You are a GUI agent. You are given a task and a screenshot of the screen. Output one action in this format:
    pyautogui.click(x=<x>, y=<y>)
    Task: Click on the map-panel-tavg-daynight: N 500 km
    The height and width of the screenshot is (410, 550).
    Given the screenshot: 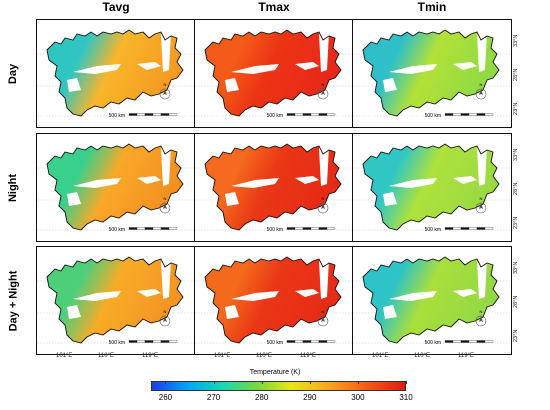 What is the action you would take?
    pyautogui.click(x=116, y=300)
    